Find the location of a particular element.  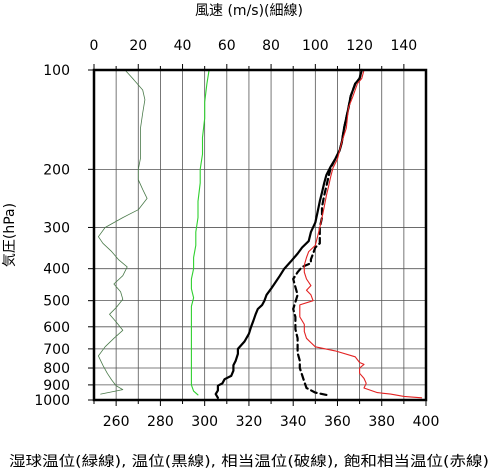

pressure-tick-label-900: 900 is located at coordinates (56, 386).